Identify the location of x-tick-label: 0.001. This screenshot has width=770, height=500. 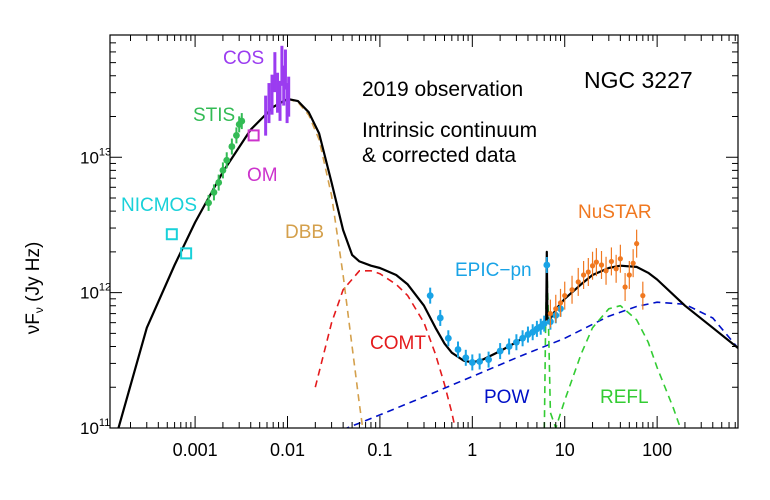
(195, 450).